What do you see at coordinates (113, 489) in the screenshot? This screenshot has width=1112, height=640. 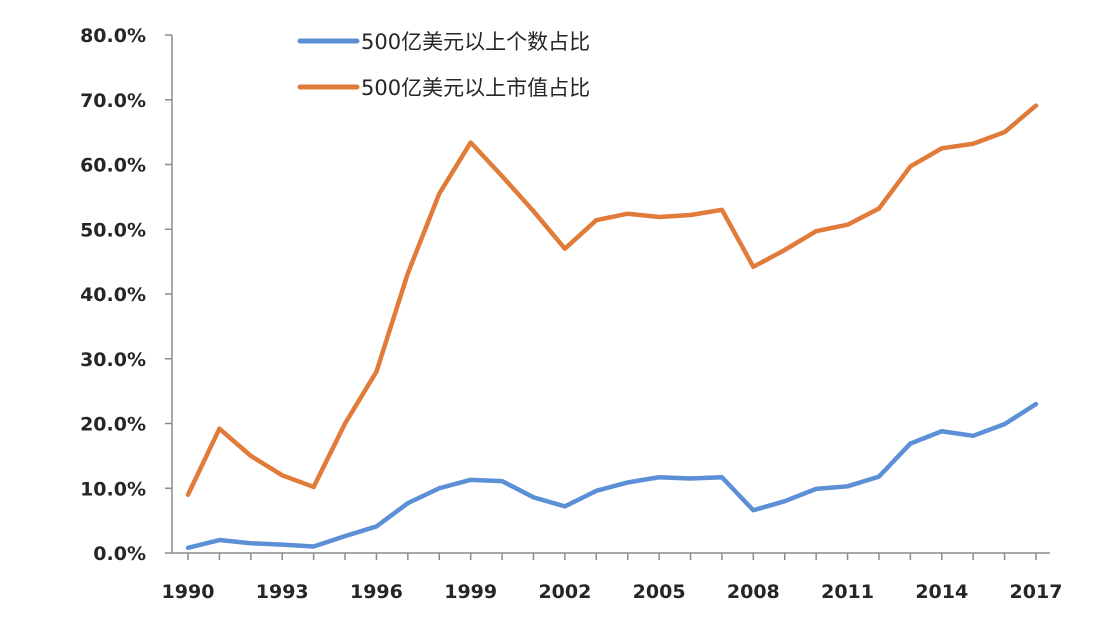 I see `y-tick-label: 10.0%` at bounding box center [113, 489].